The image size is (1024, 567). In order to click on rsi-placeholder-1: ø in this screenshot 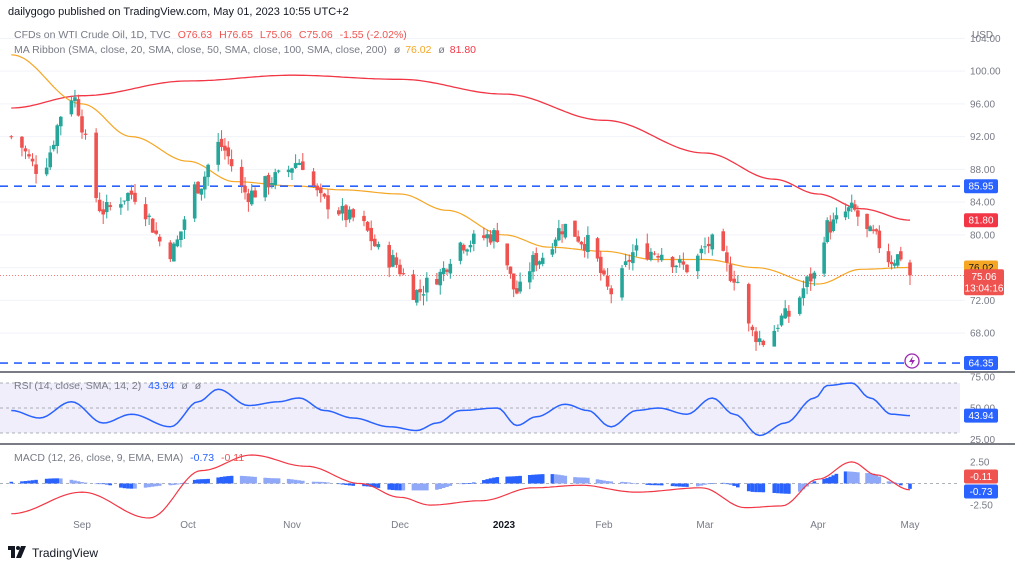, I will do `click(184, 386)`.